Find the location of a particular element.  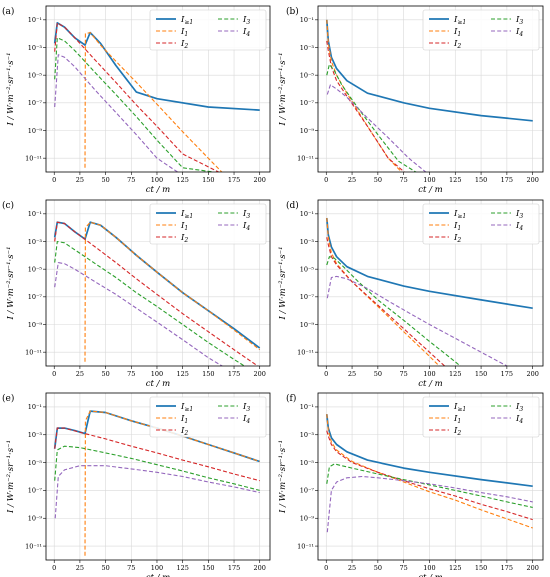

series-line-I1 is located at coordinates (429, 471).